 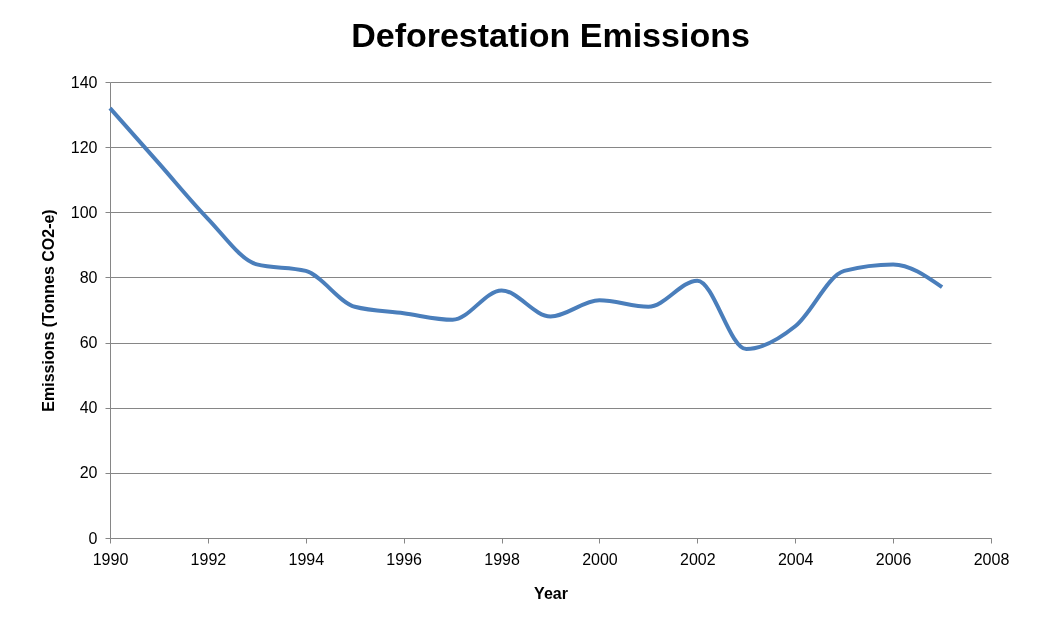 What do you see at coordinates (698, 559) in the screenshot?
I see `x-tick-label: 2002` at bounding box center [698, 559].